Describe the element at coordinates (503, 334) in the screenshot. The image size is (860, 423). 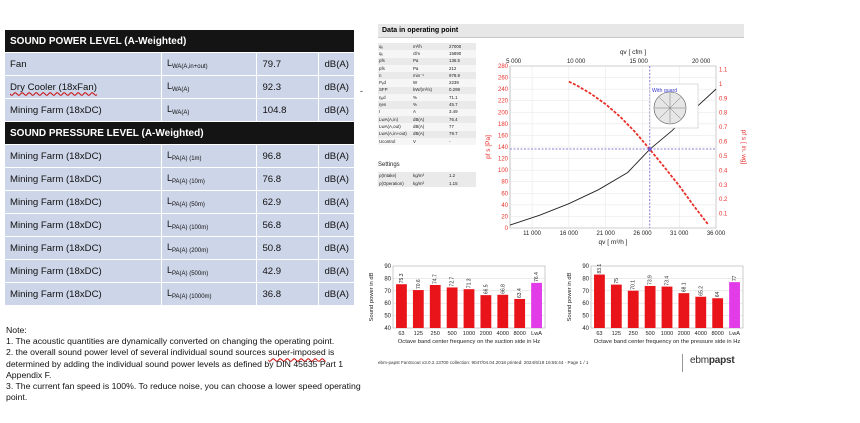
I see `bar-category-label: 4000` at that location.